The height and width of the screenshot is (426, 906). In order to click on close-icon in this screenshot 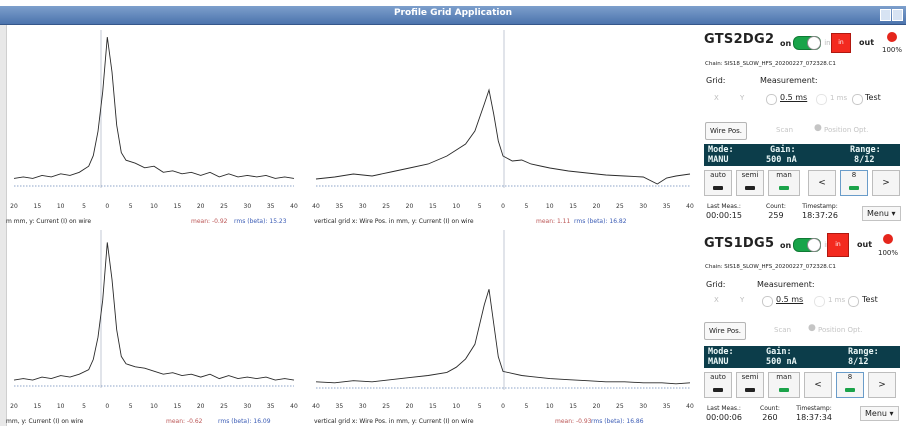, I will do `click(897, 15)`.